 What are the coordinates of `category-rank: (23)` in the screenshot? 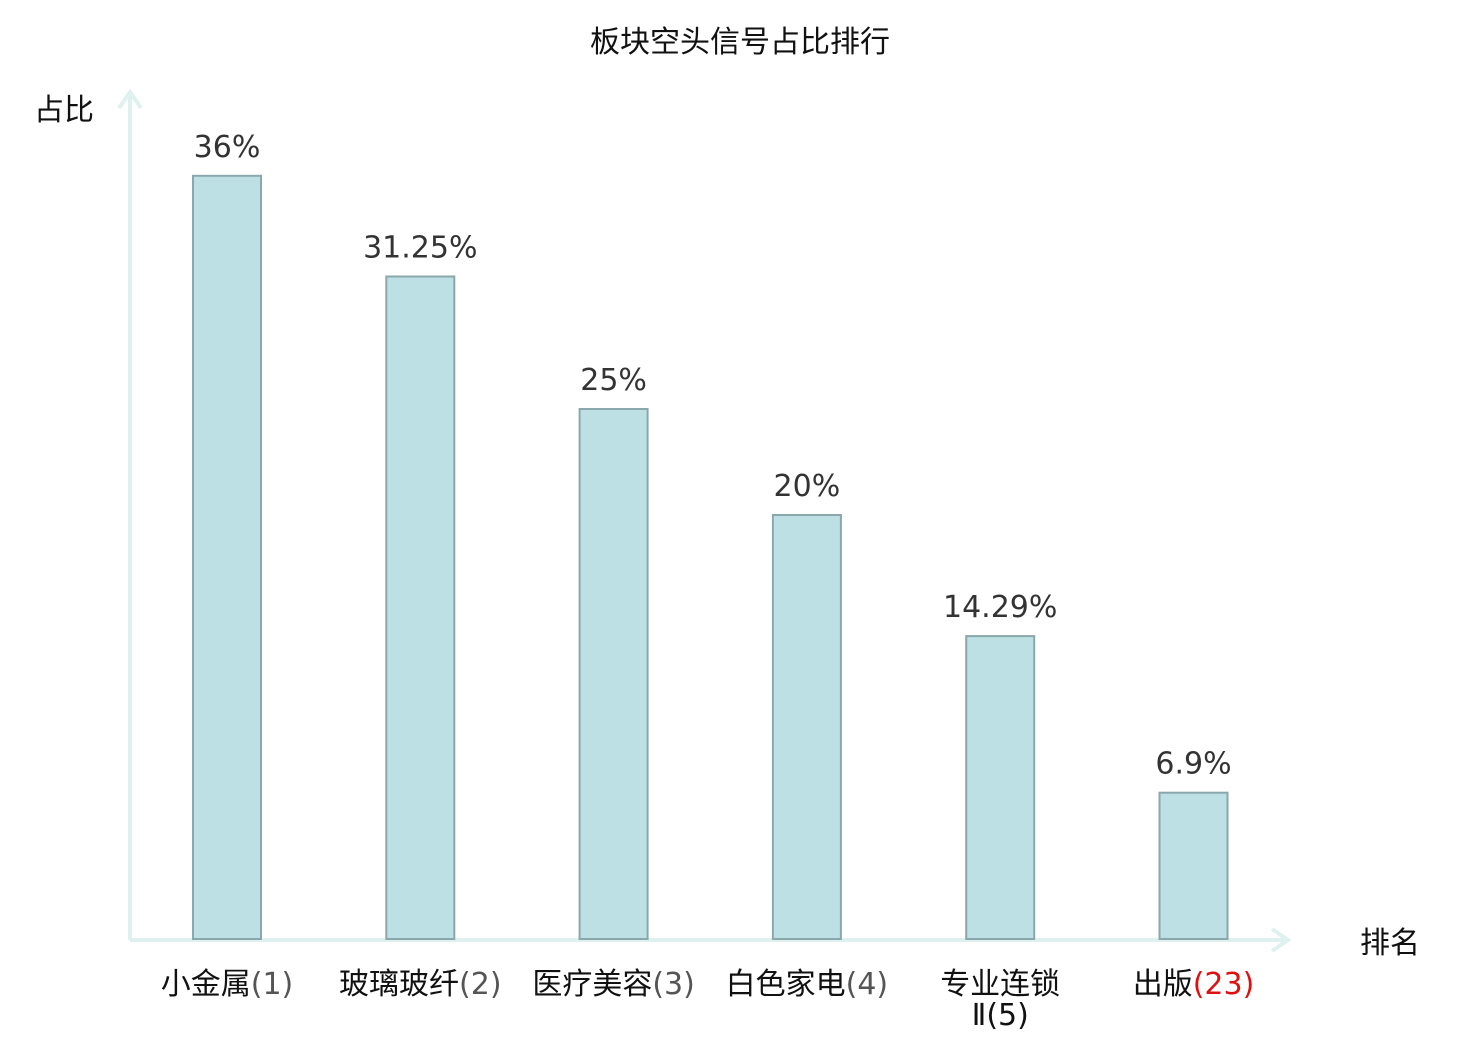 It's located at (1224, 984).